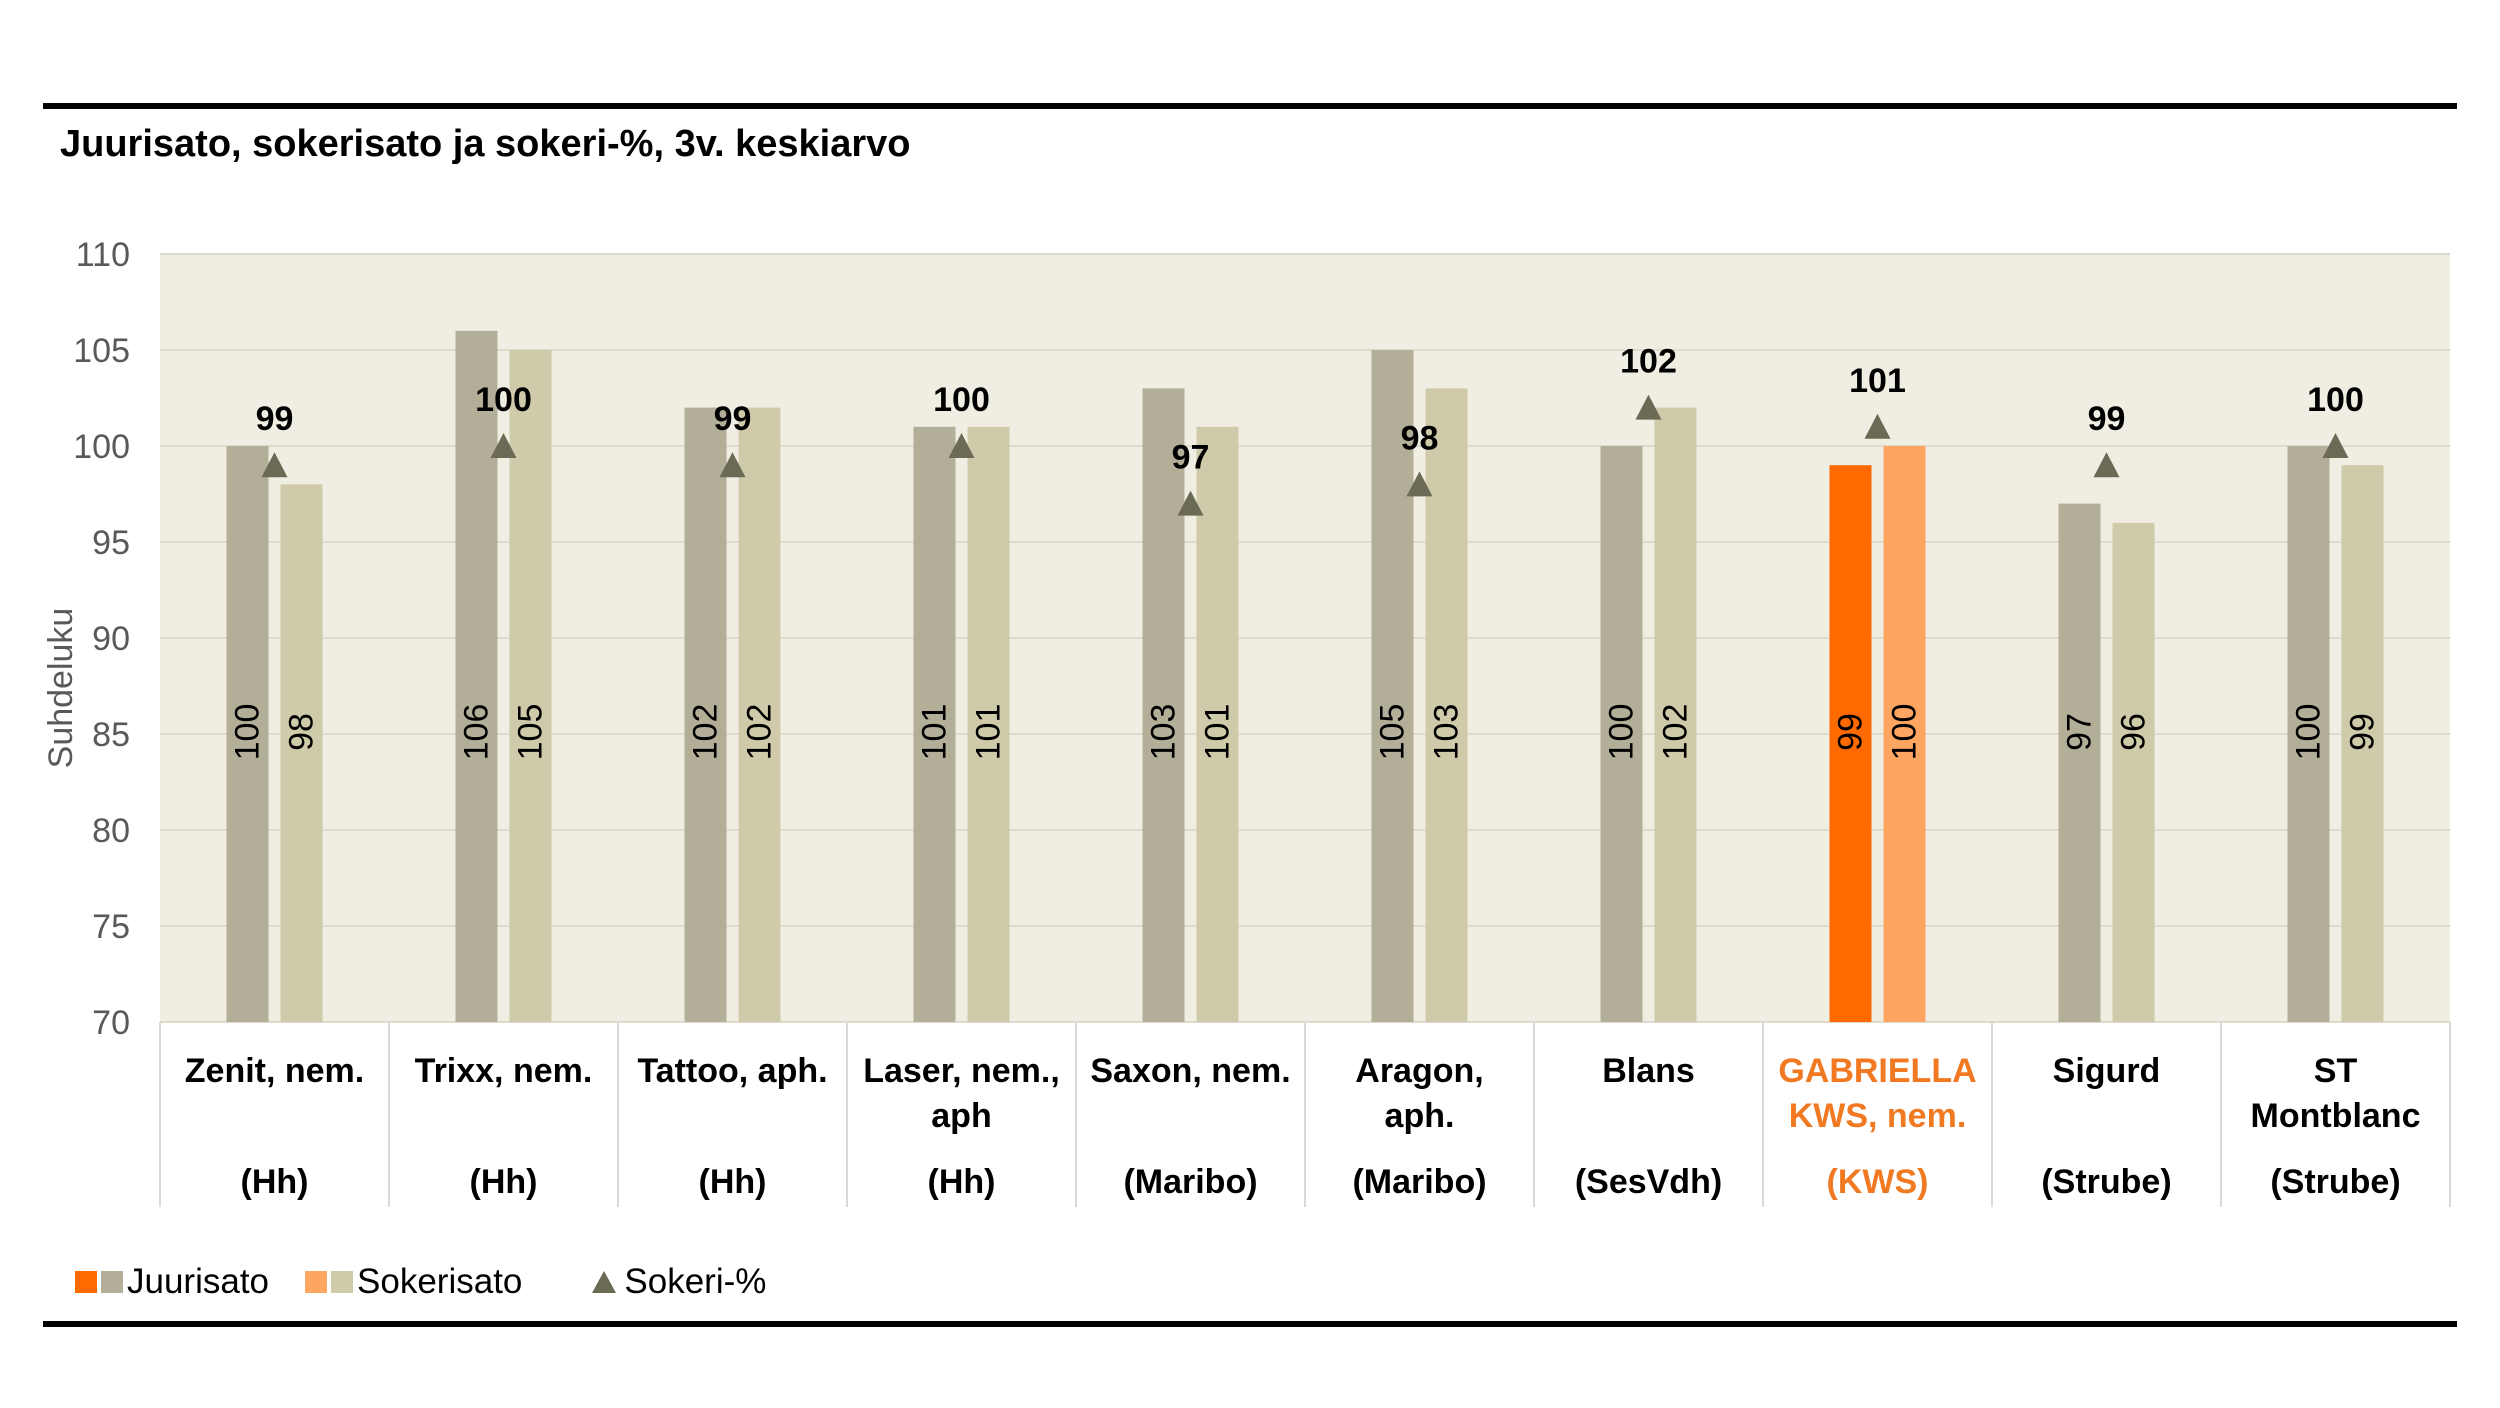 The image size is (2500, 1408). I want to click on category-name: aph, so click(961, 1116).